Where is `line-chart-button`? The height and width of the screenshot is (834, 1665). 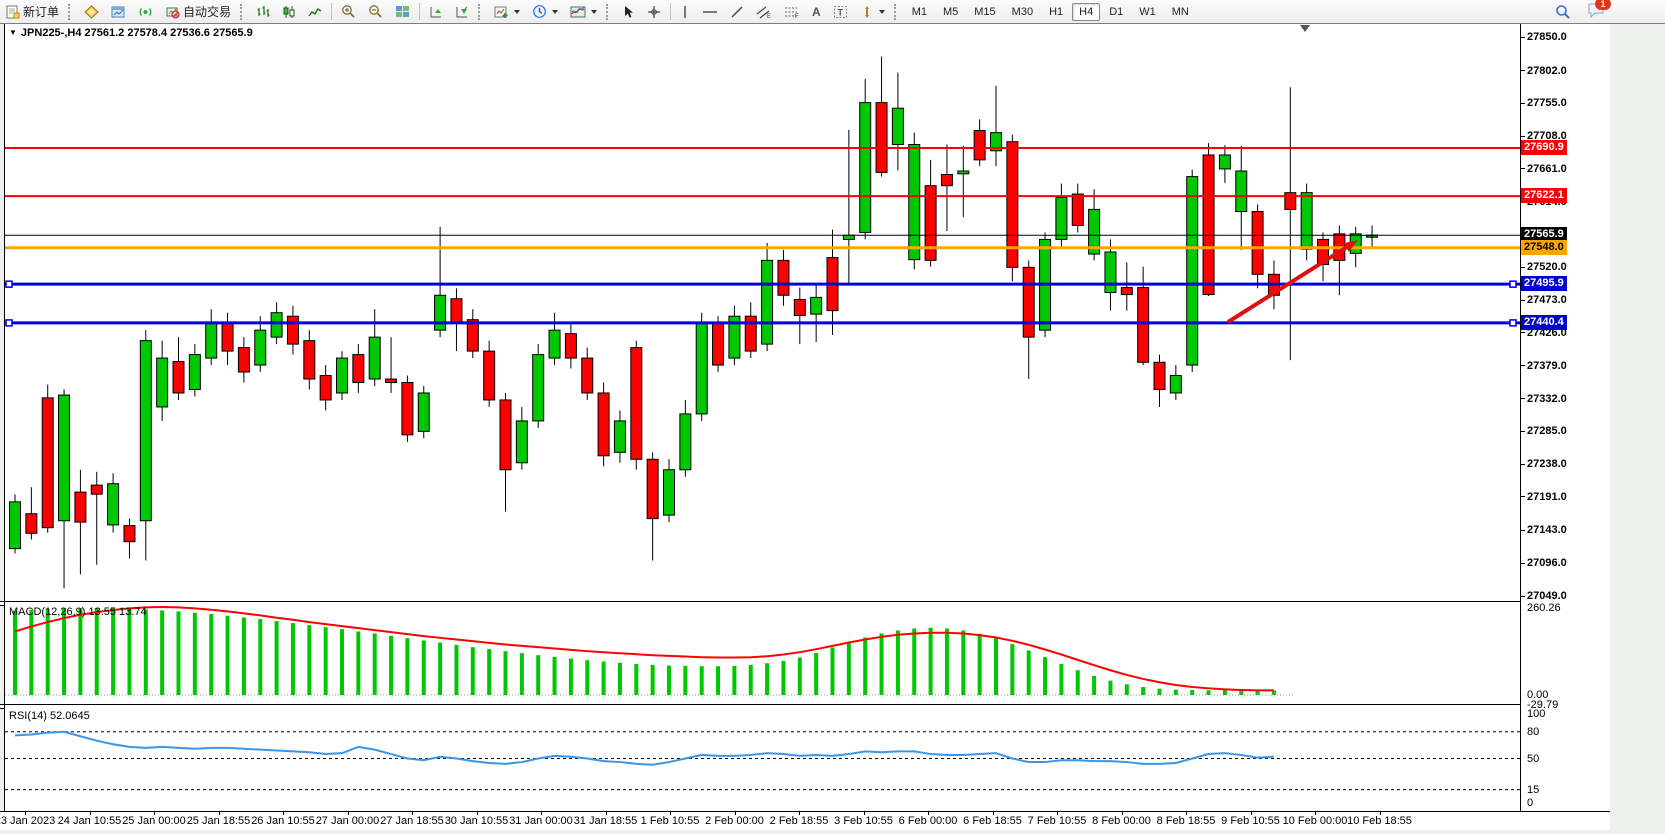 line-chart-button is located at coordinates (315, 11).